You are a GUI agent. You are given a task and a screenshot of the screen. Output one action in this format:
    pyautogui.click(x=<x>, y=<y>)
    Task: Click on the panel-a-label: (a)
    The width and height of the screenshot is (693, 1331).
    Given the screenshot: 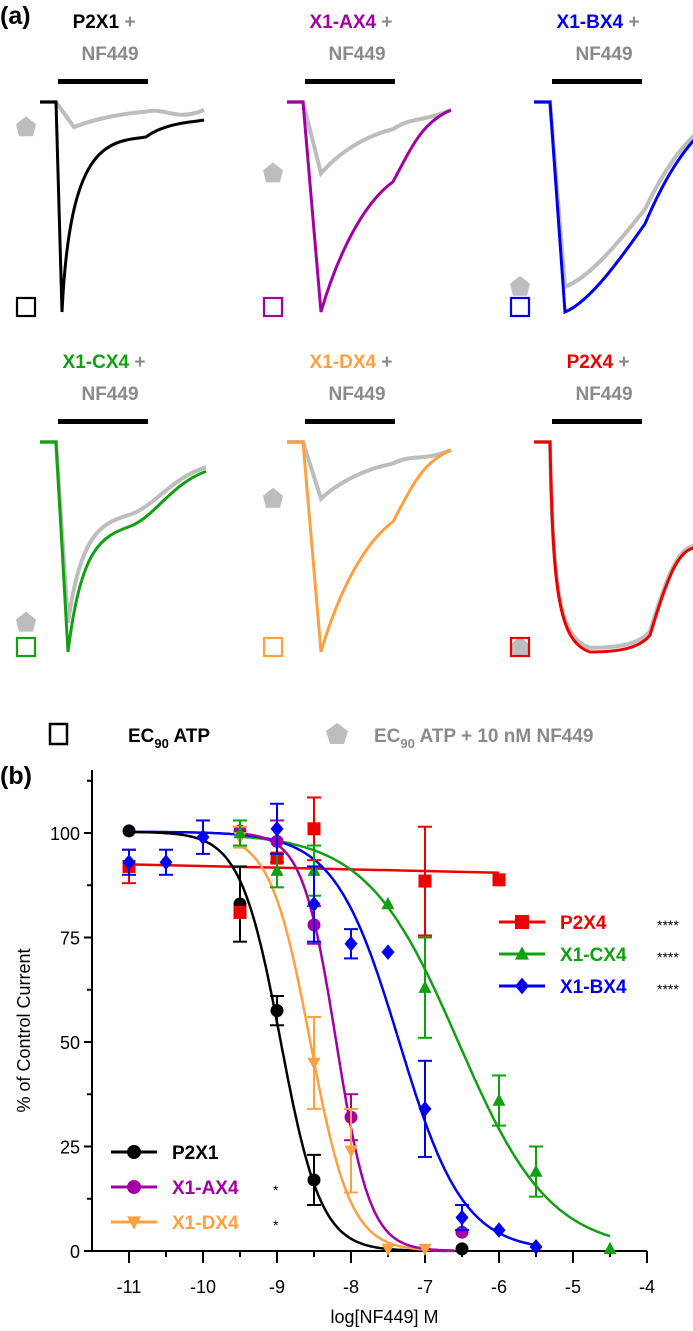 What is the action you would take?
    pyautogui.click(x=15, y=16)
    